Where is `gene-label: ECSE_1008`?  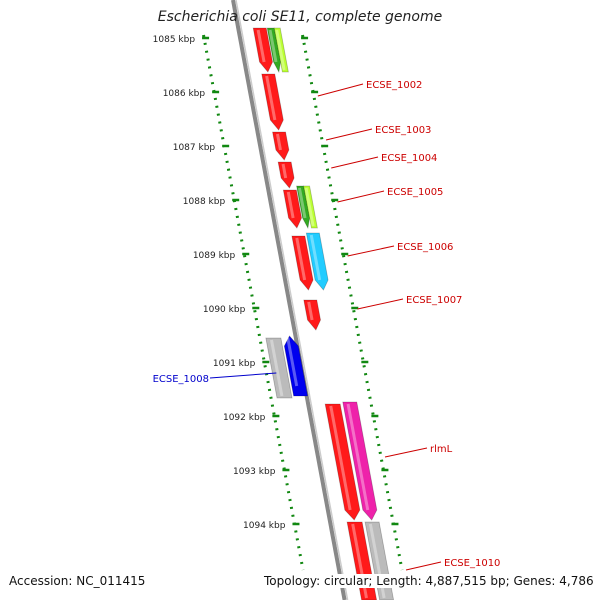
gene-label: ECSE_1008 is located at coordinates (181, 379).